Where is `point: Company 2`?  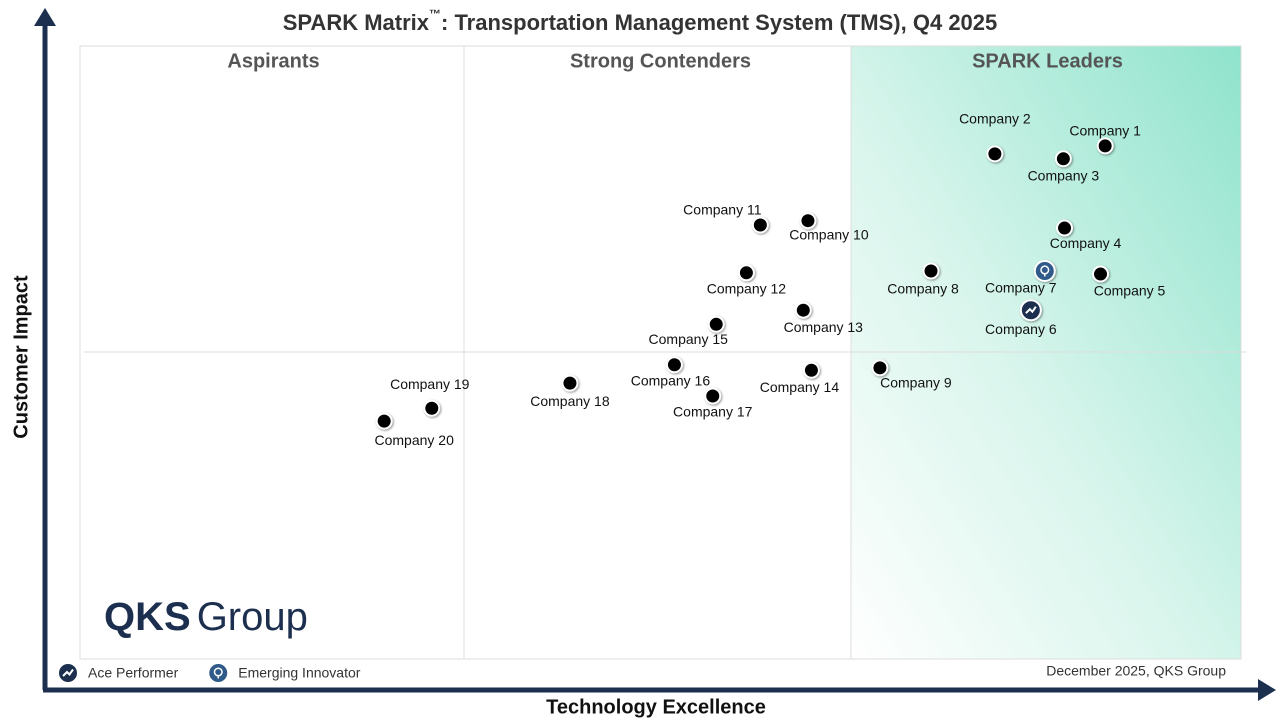 point: Company 2 is located at coordinates (995, 137).